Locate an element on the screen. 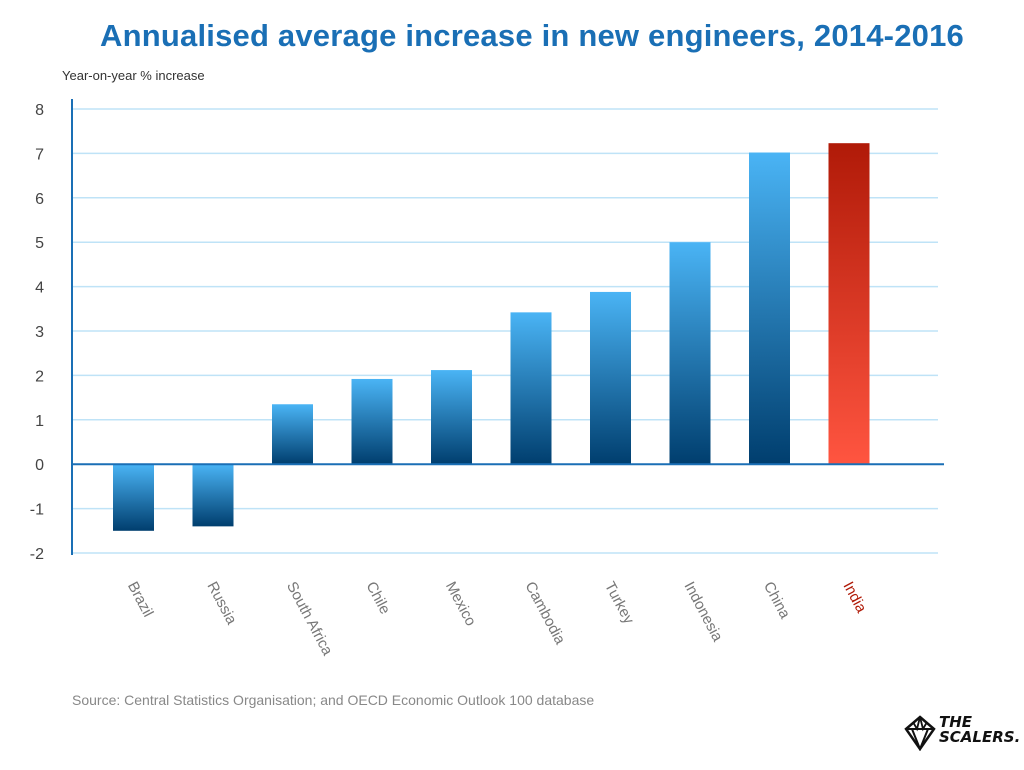  y-tick-label: -1 is located at coordinates (37, 510).